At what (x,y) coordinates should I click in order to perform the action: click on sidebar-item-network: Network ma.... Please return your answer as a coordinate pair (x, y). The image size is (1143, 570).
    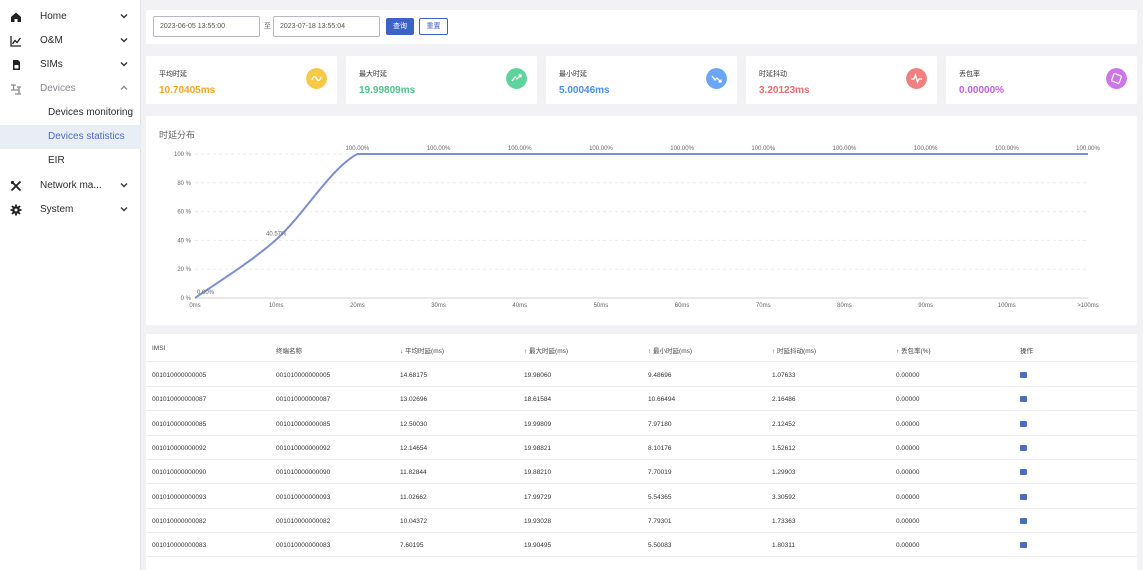
    Looking at the image, I should click on (70, 186).